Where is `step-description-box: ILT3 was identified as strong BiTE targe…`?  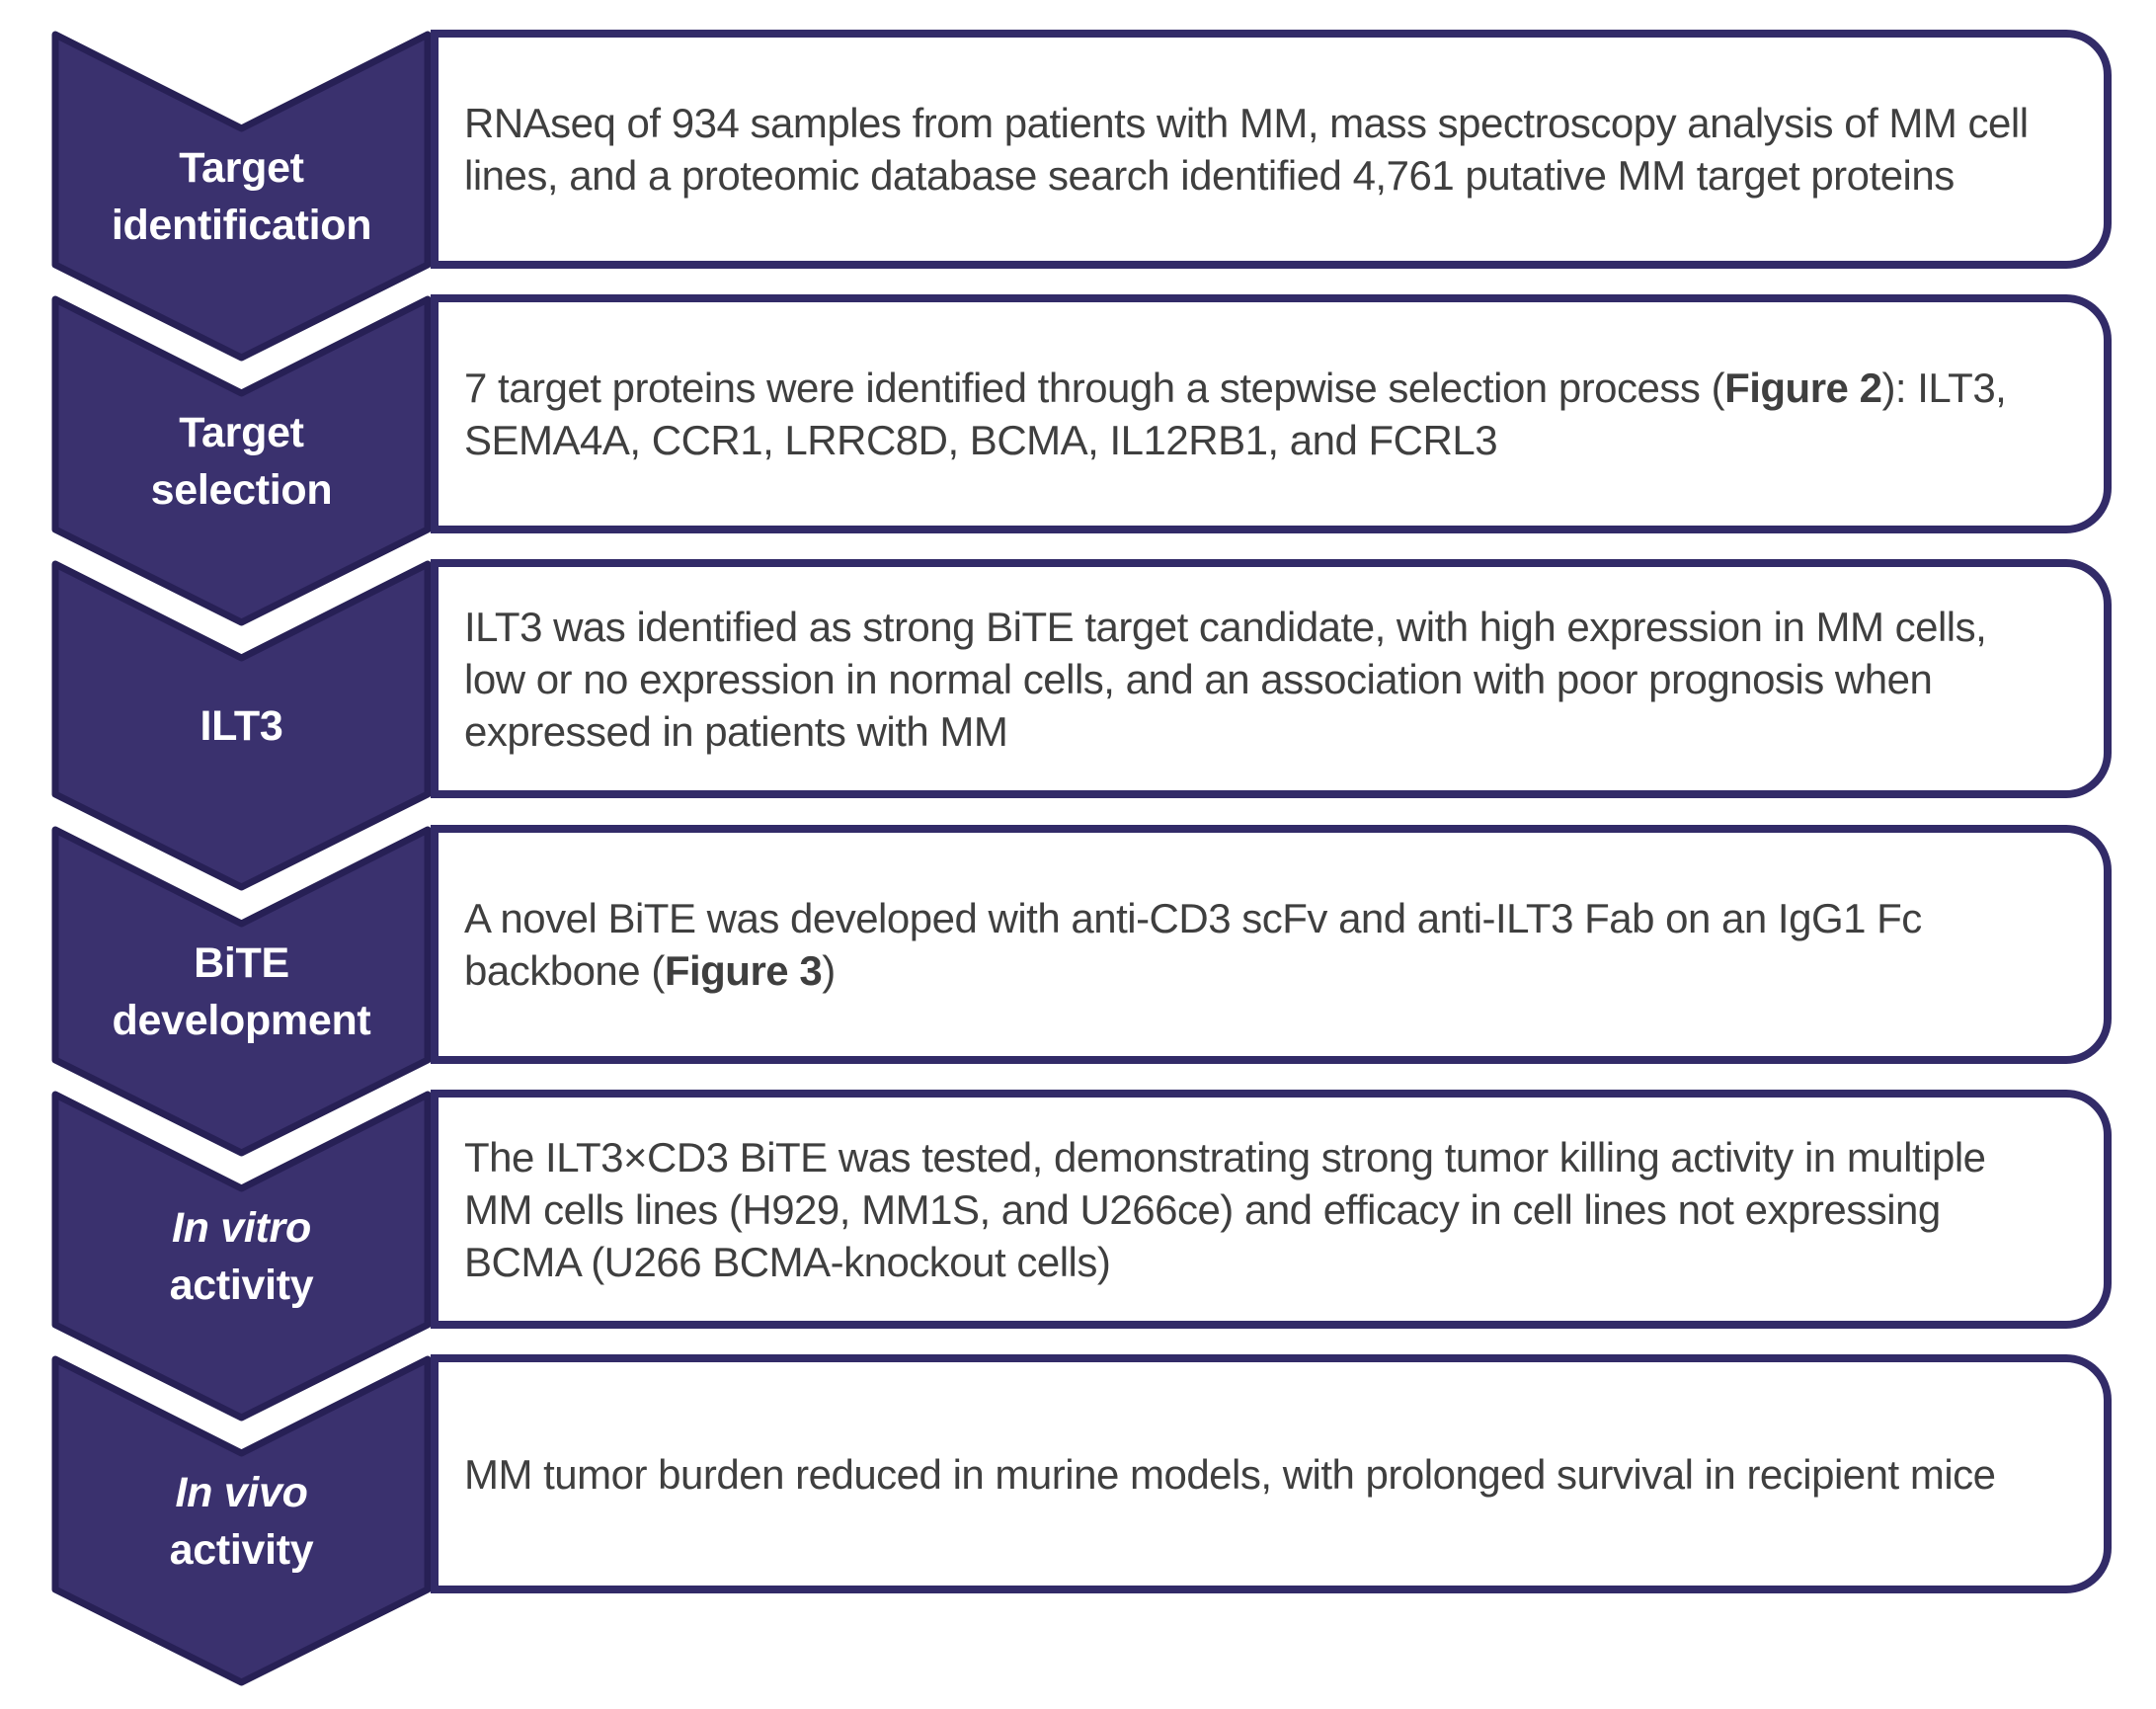 step-description-box: ILT3 was identified as strong BiTE targe… is located at coordinates (1271, 678).